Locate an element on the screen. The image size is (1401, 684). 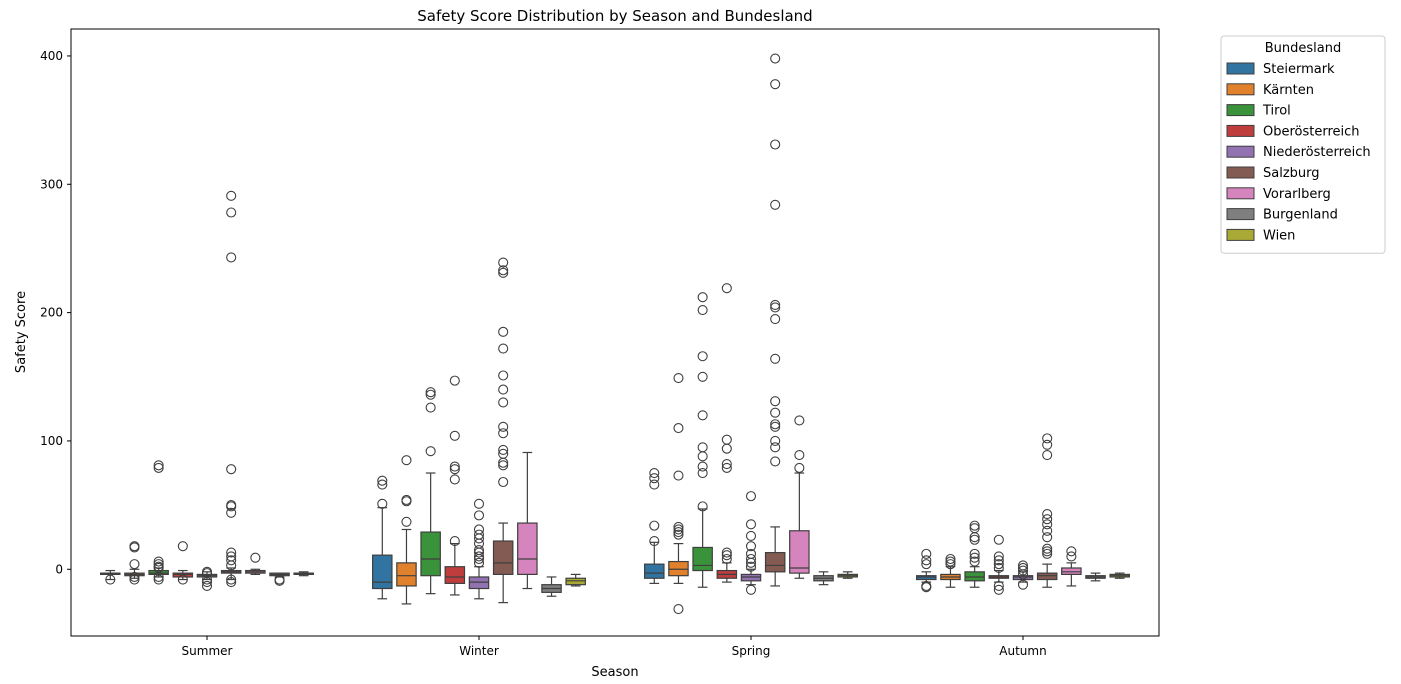
y-axis-label: Safety Score is located at coordinates (21, 332).